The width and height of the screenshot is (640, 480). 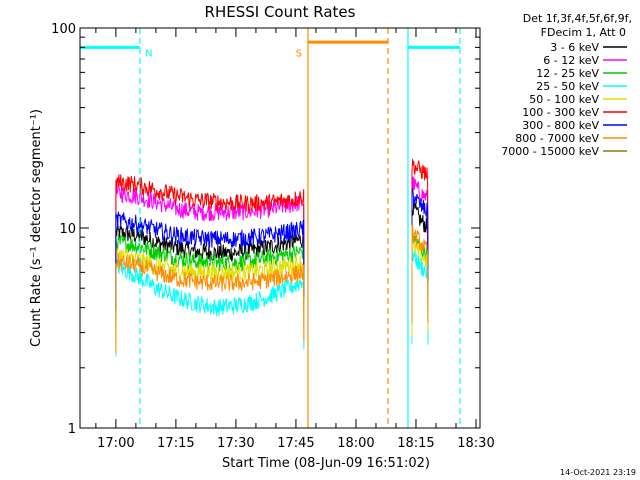 I want to click on legend-header: Det 1f,3f,4f,5f,6f,9f, FDecim 1, Att 0, so click(x=577, y=25).